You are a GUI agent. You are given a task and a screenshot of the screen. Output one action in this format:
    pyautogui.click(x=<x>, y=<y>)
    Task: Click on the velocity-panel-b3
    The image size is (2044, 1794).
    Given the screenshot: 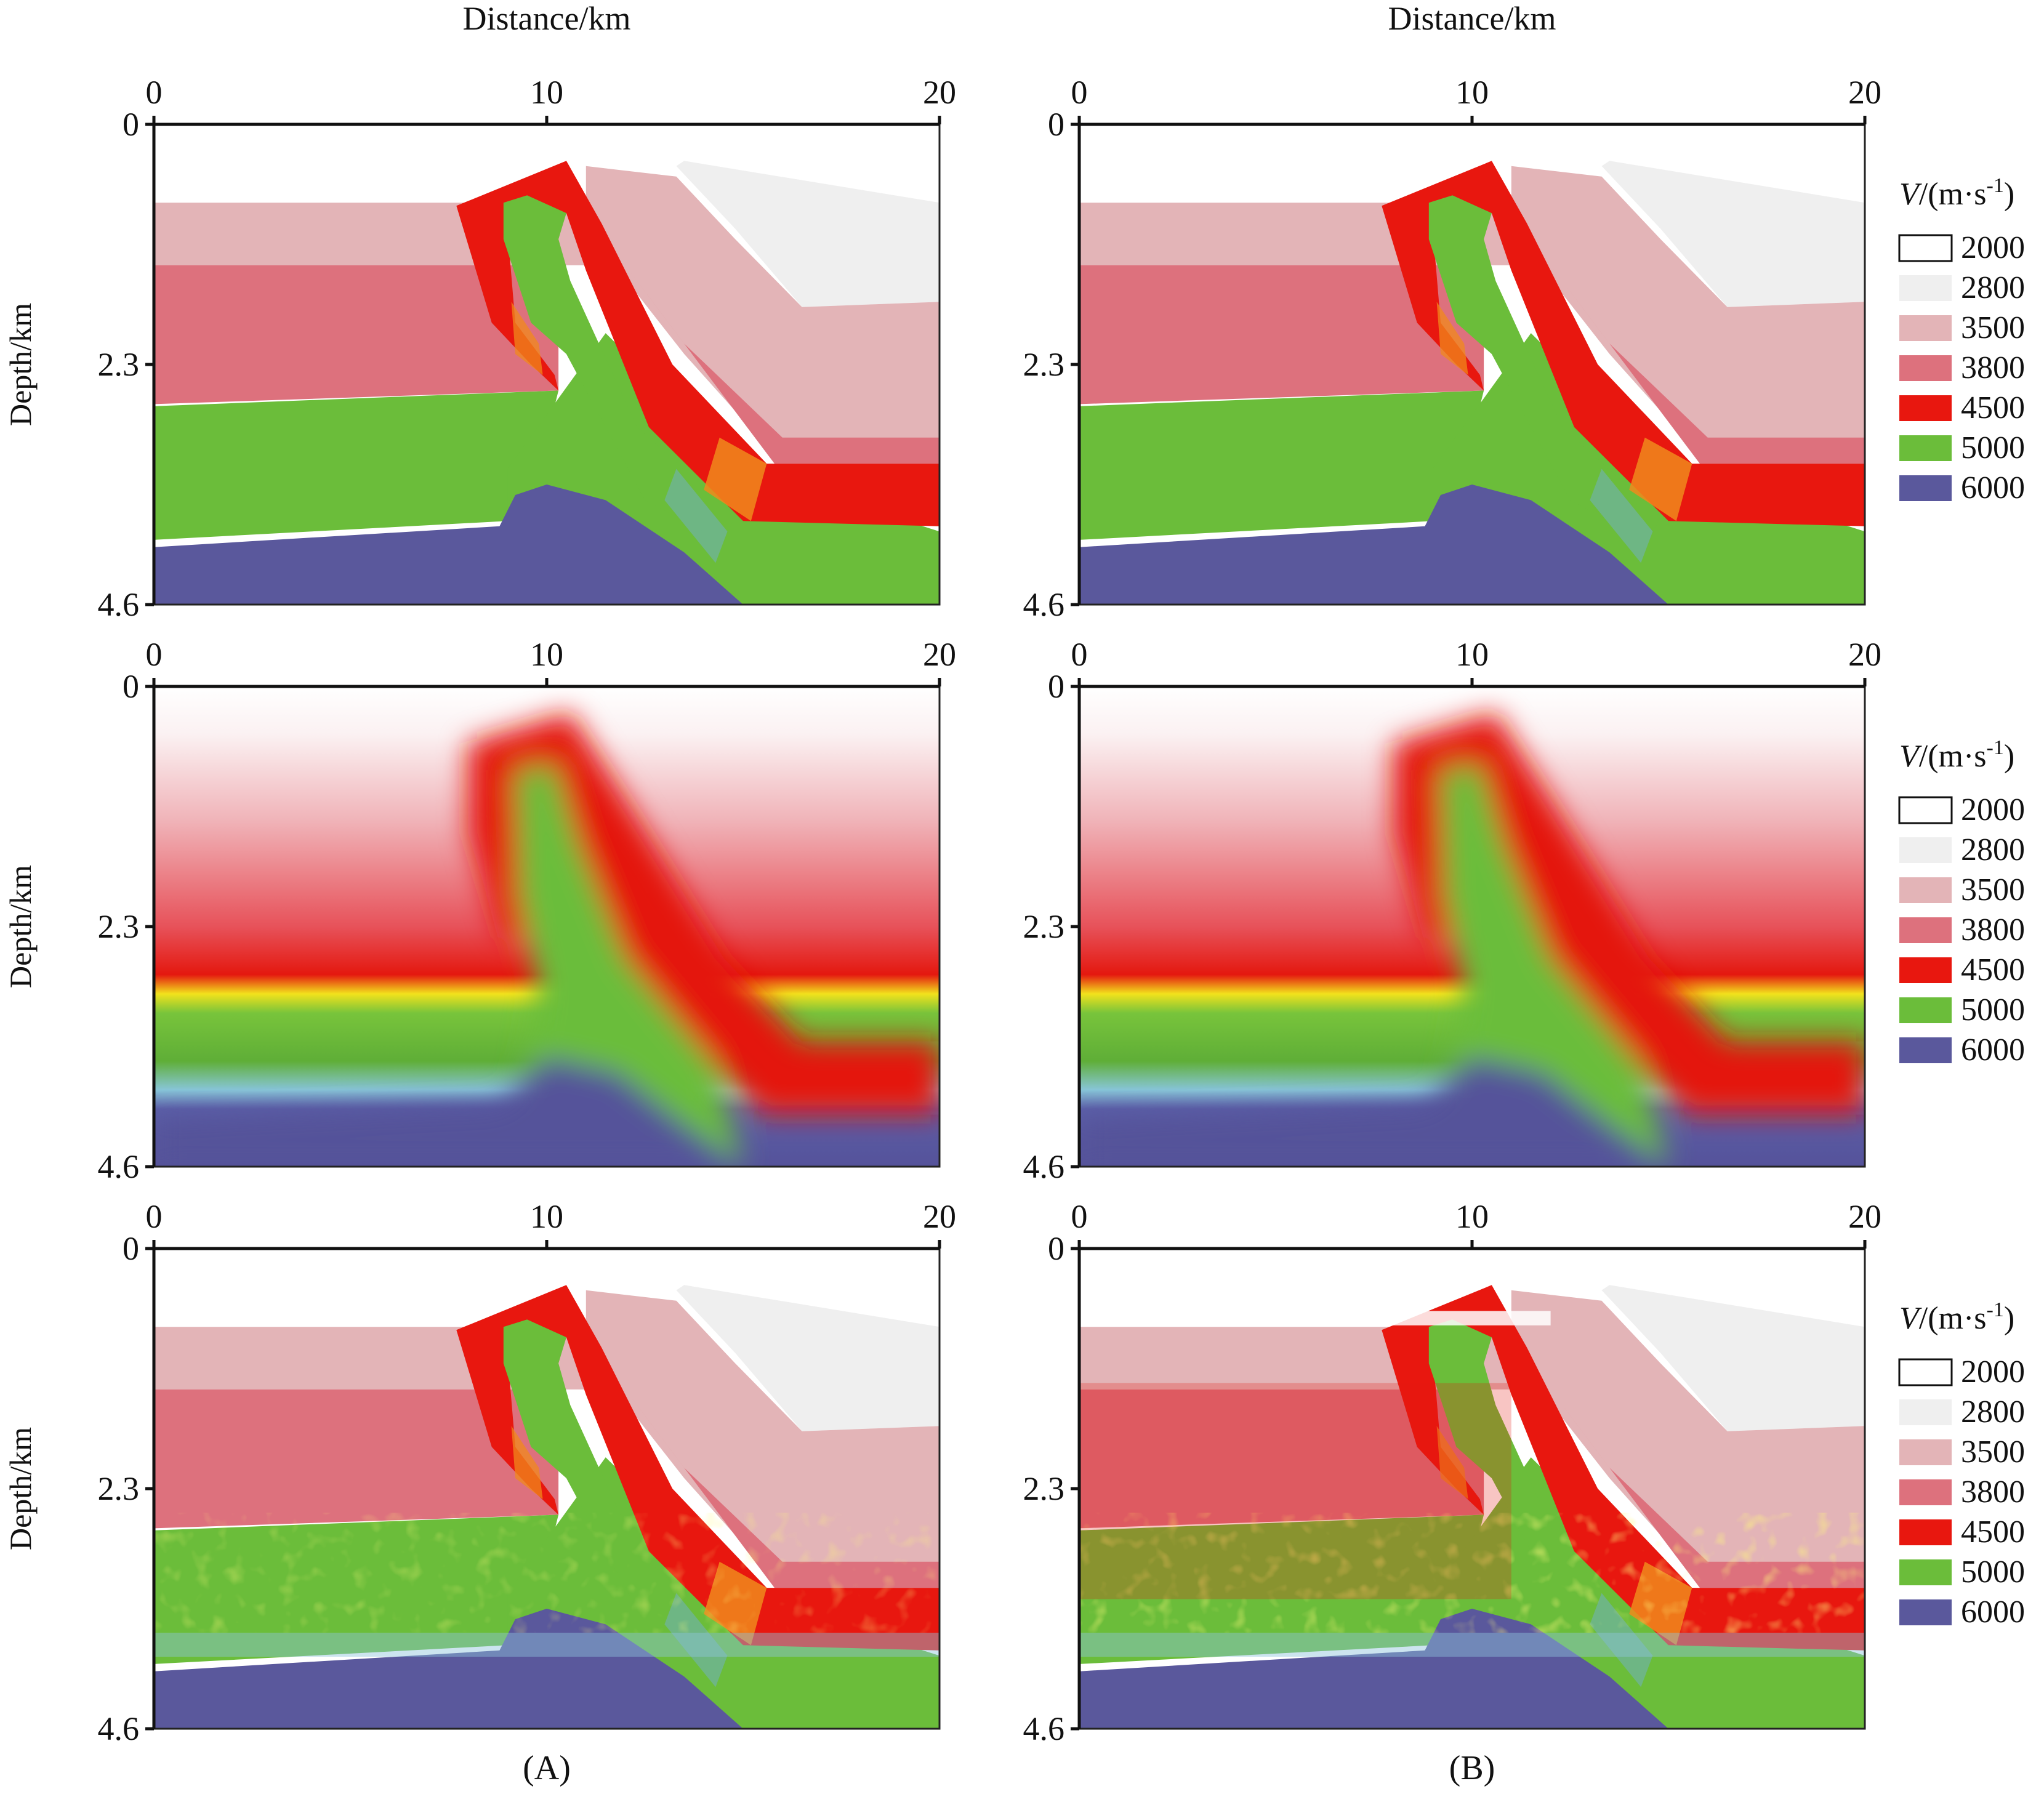 What is the action you would take?
    pyautogui.click(x=1472, y=1489)
    